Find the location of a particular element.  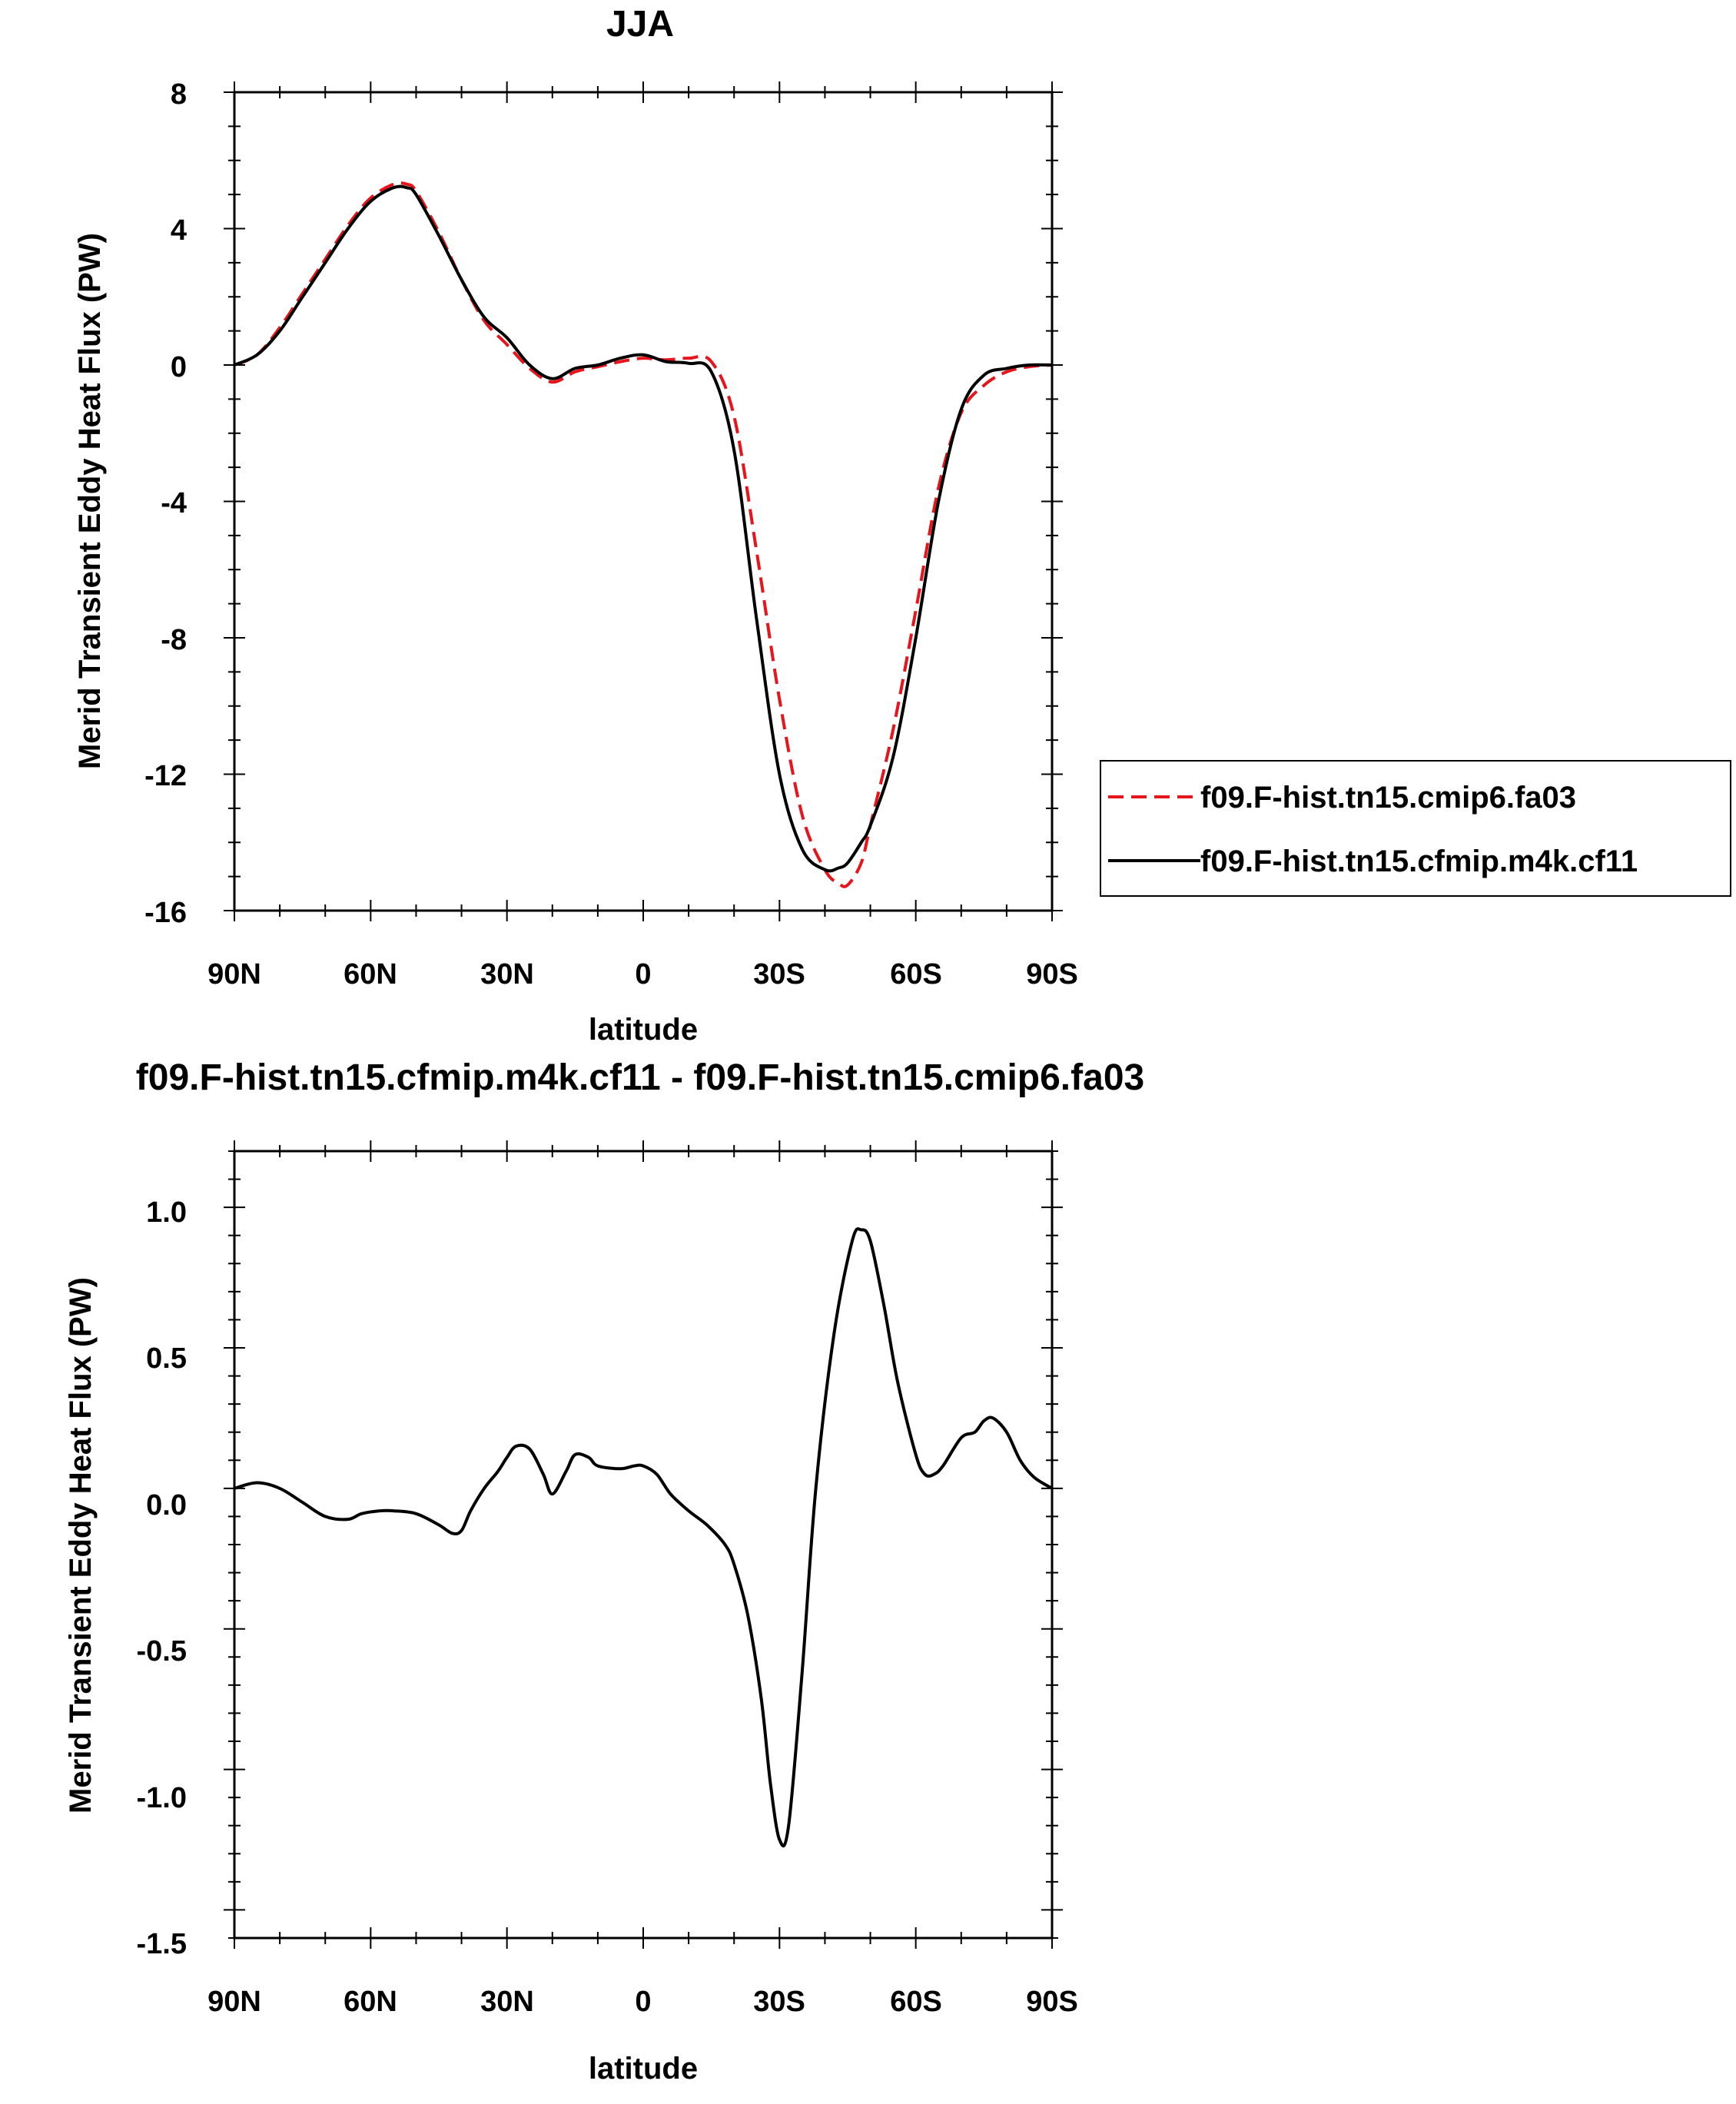

top-x-tick-labels: 90N 60N 30N 0 30S 60S 90S is located at coordinates (643, 974).